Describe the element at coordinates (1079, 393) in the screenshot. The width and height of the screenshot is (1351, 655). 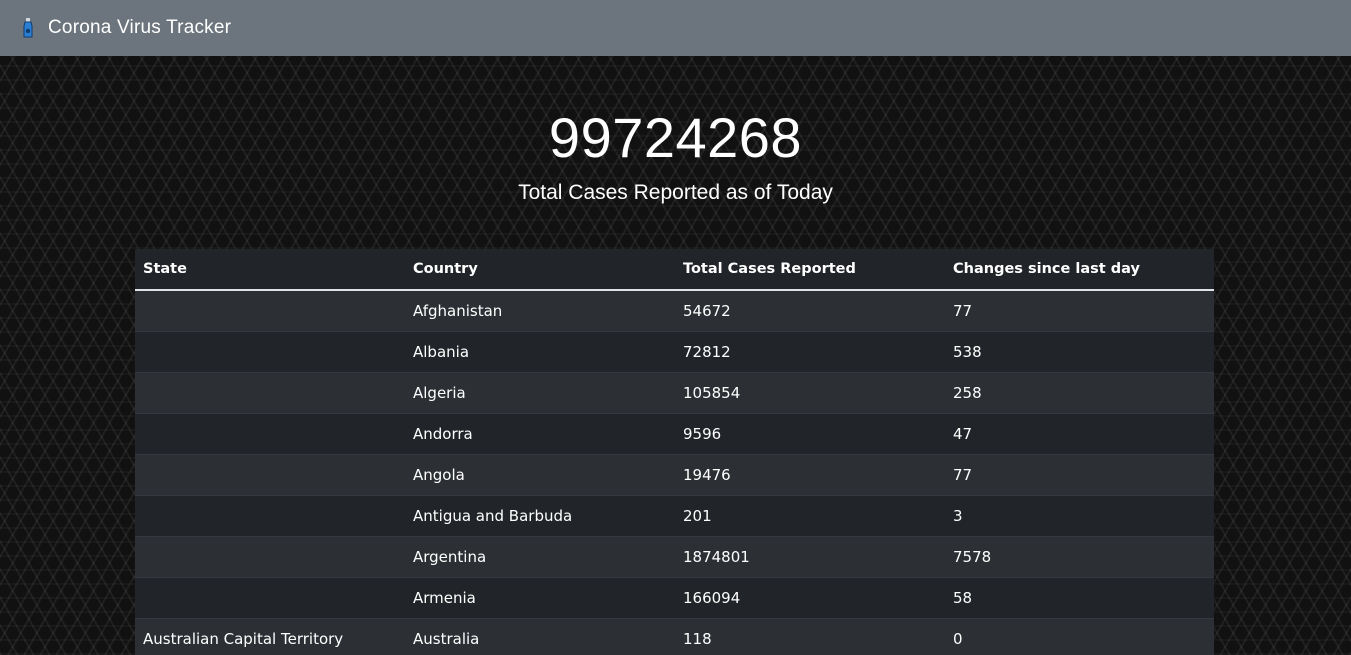
I see `cell-change: 258` at that location.